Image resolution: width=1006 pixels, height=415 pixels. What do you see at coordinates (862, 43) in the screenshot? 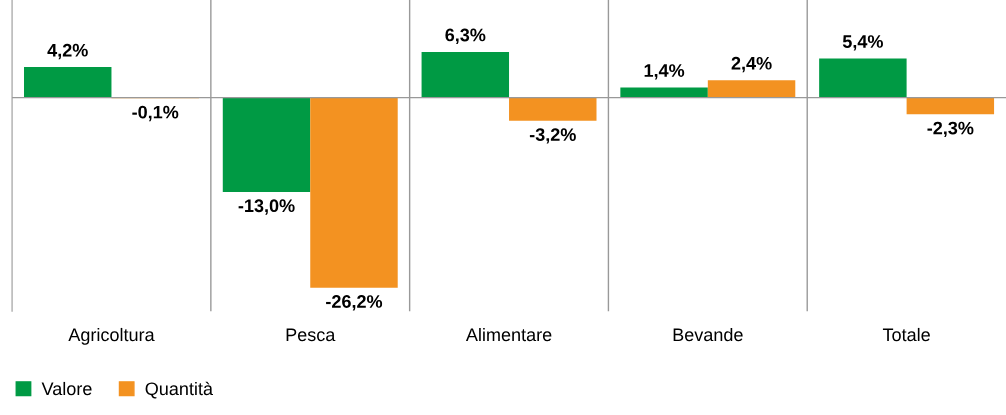
I see `data-label: 5,4%` at bounding box center [862, 43].